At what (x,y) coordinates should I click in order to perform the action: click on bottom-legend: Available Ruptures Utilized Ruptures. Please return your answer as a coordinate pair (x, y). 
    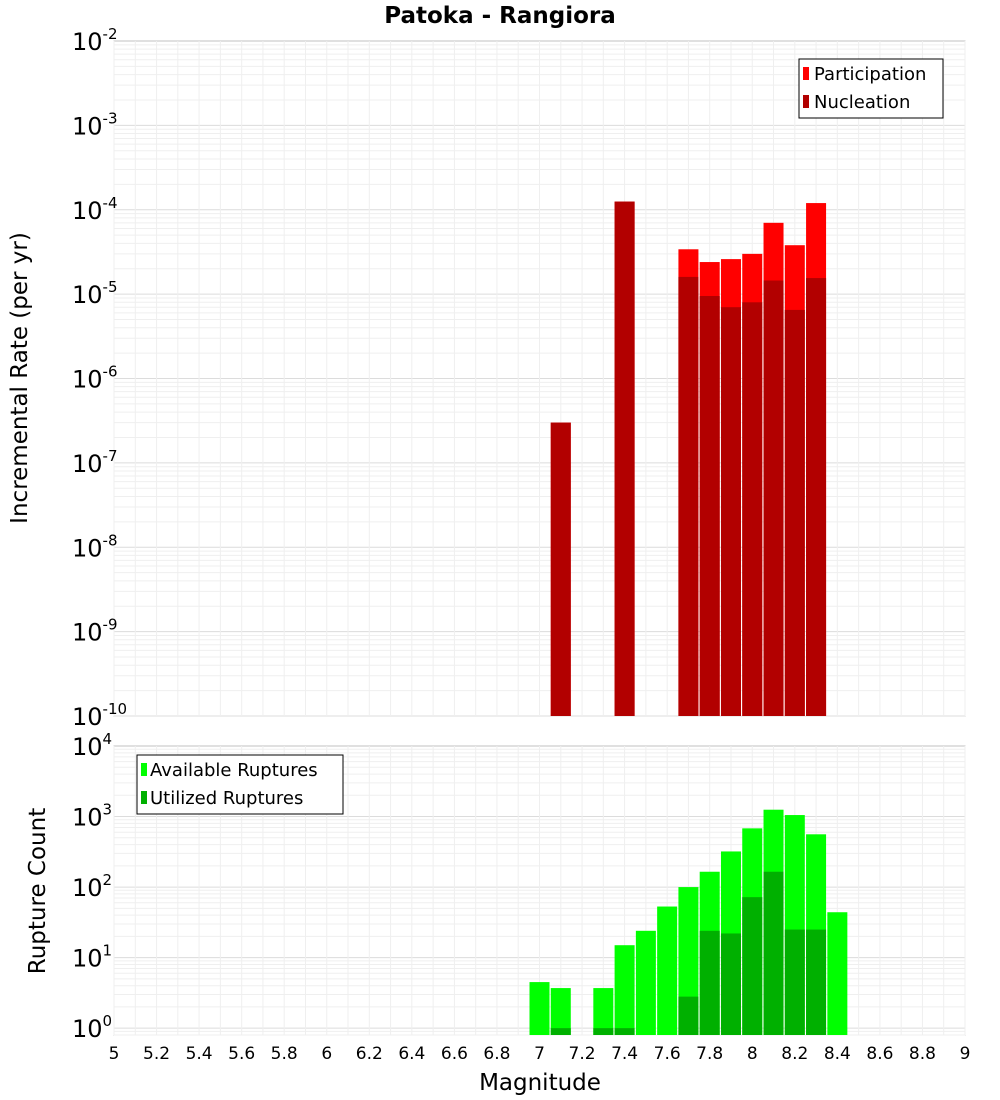
    Looking at the image, I should click on (240, 784).